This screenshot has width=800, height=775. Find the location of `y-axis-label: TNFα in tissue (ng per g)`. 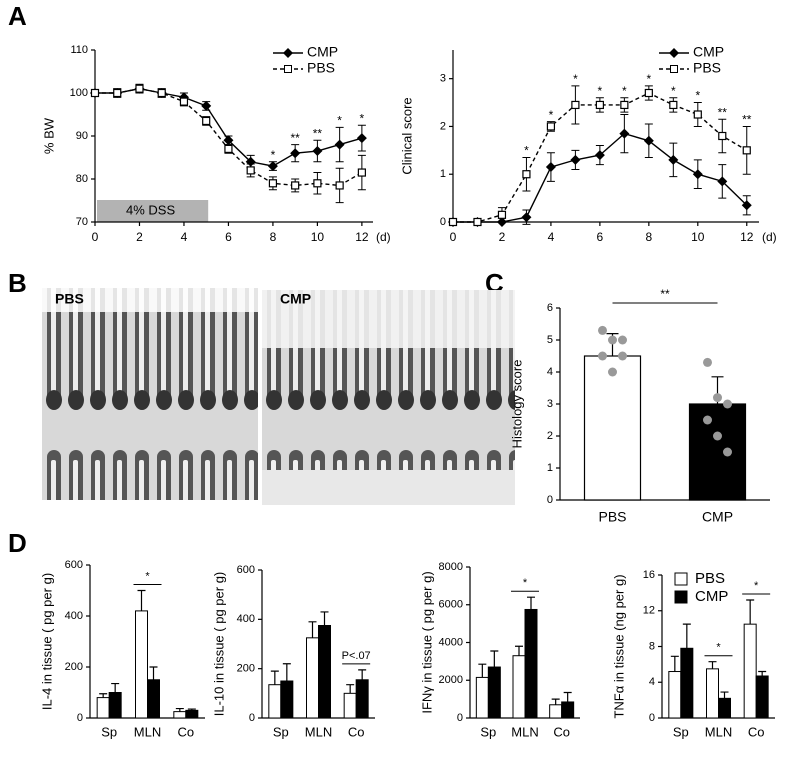

y-axis-label: TNFα in tissue (ng per g) is located at coordinates (618, 646).